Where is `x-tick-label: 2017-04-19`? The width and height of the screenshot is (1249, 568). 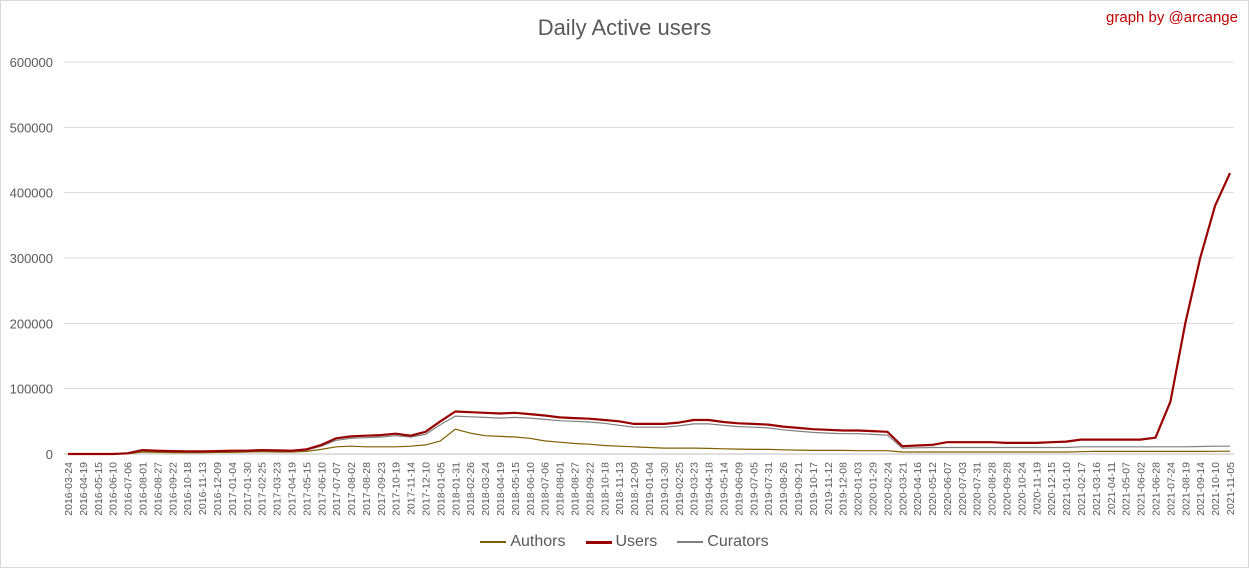
x-tick-label: 2017-04-19 is located at coordinates (292, 489).